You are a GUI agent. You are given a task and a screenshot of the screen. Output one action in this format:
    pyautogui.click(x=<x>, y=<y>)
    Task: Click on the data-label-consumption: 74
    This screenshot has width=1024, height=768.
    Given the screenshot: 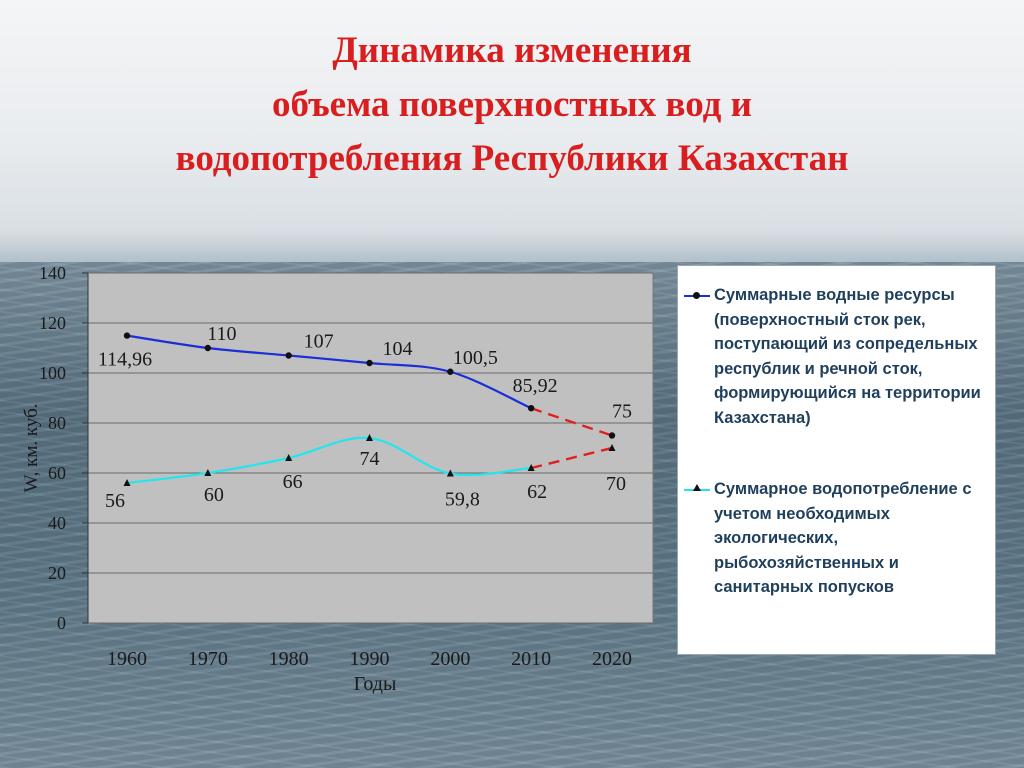 What is the action you would take?
    pyautogui.click(x=370, y=459)
    